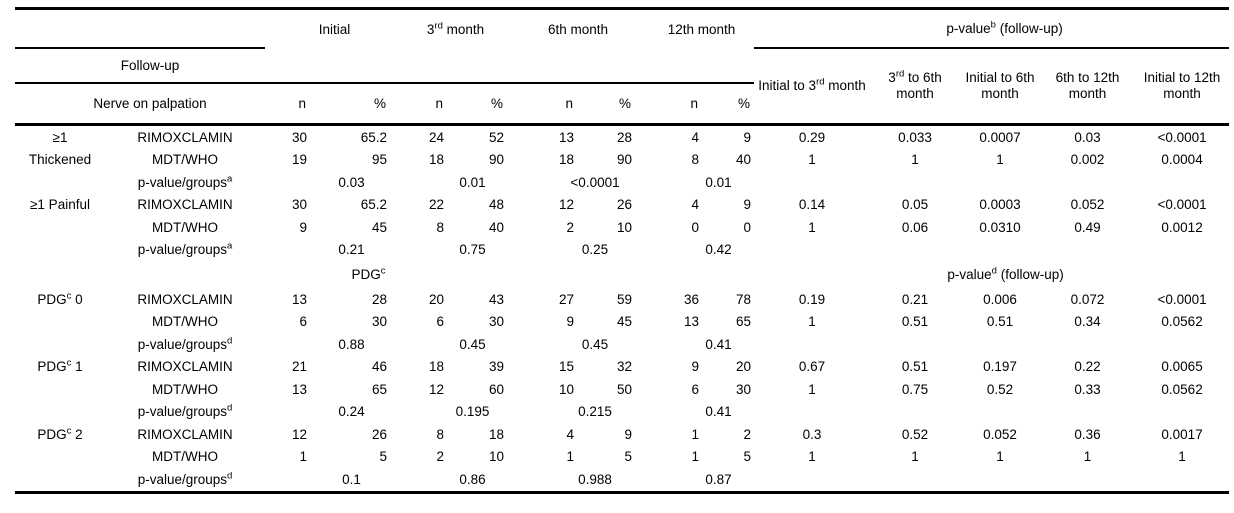  I want to click on group-pvalue-cell: <0.0001, so click(595, 182).